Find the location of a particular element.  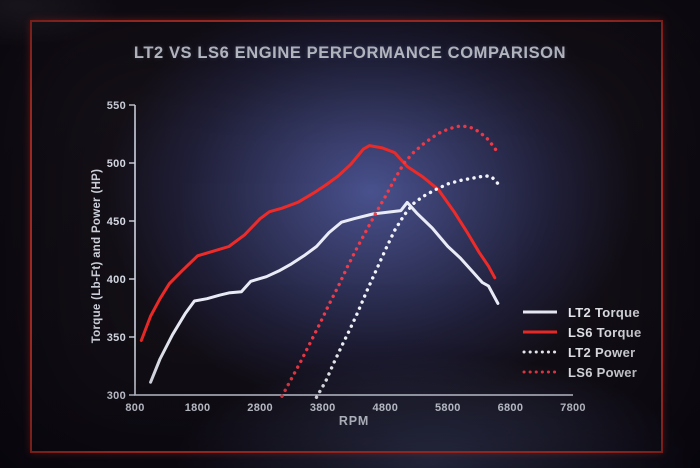

y-tick-label: 400 is located at coordinates (116, 280).